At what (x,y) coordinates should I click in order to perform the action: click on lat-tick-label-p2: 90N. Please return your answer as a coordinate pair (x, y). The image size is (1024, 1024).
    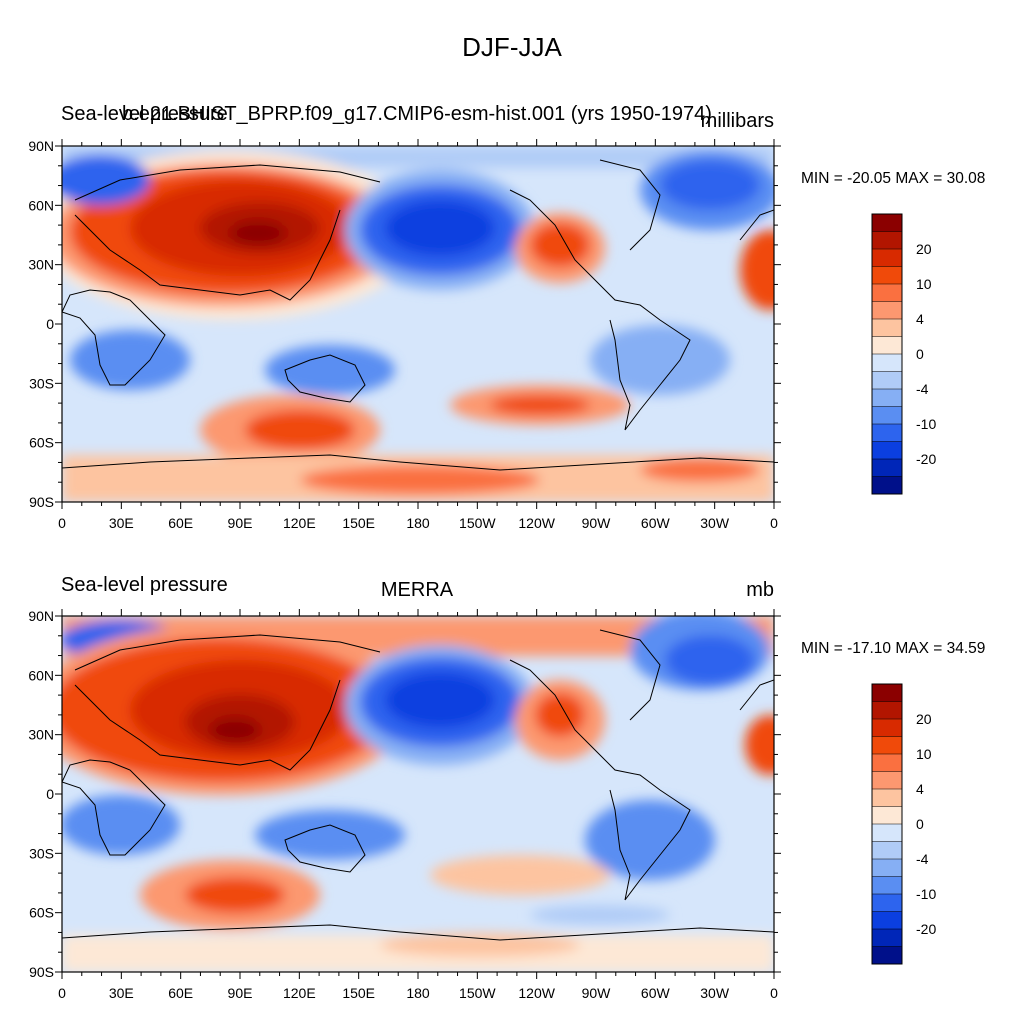
    Looking at the image, I should click on (41, 616).